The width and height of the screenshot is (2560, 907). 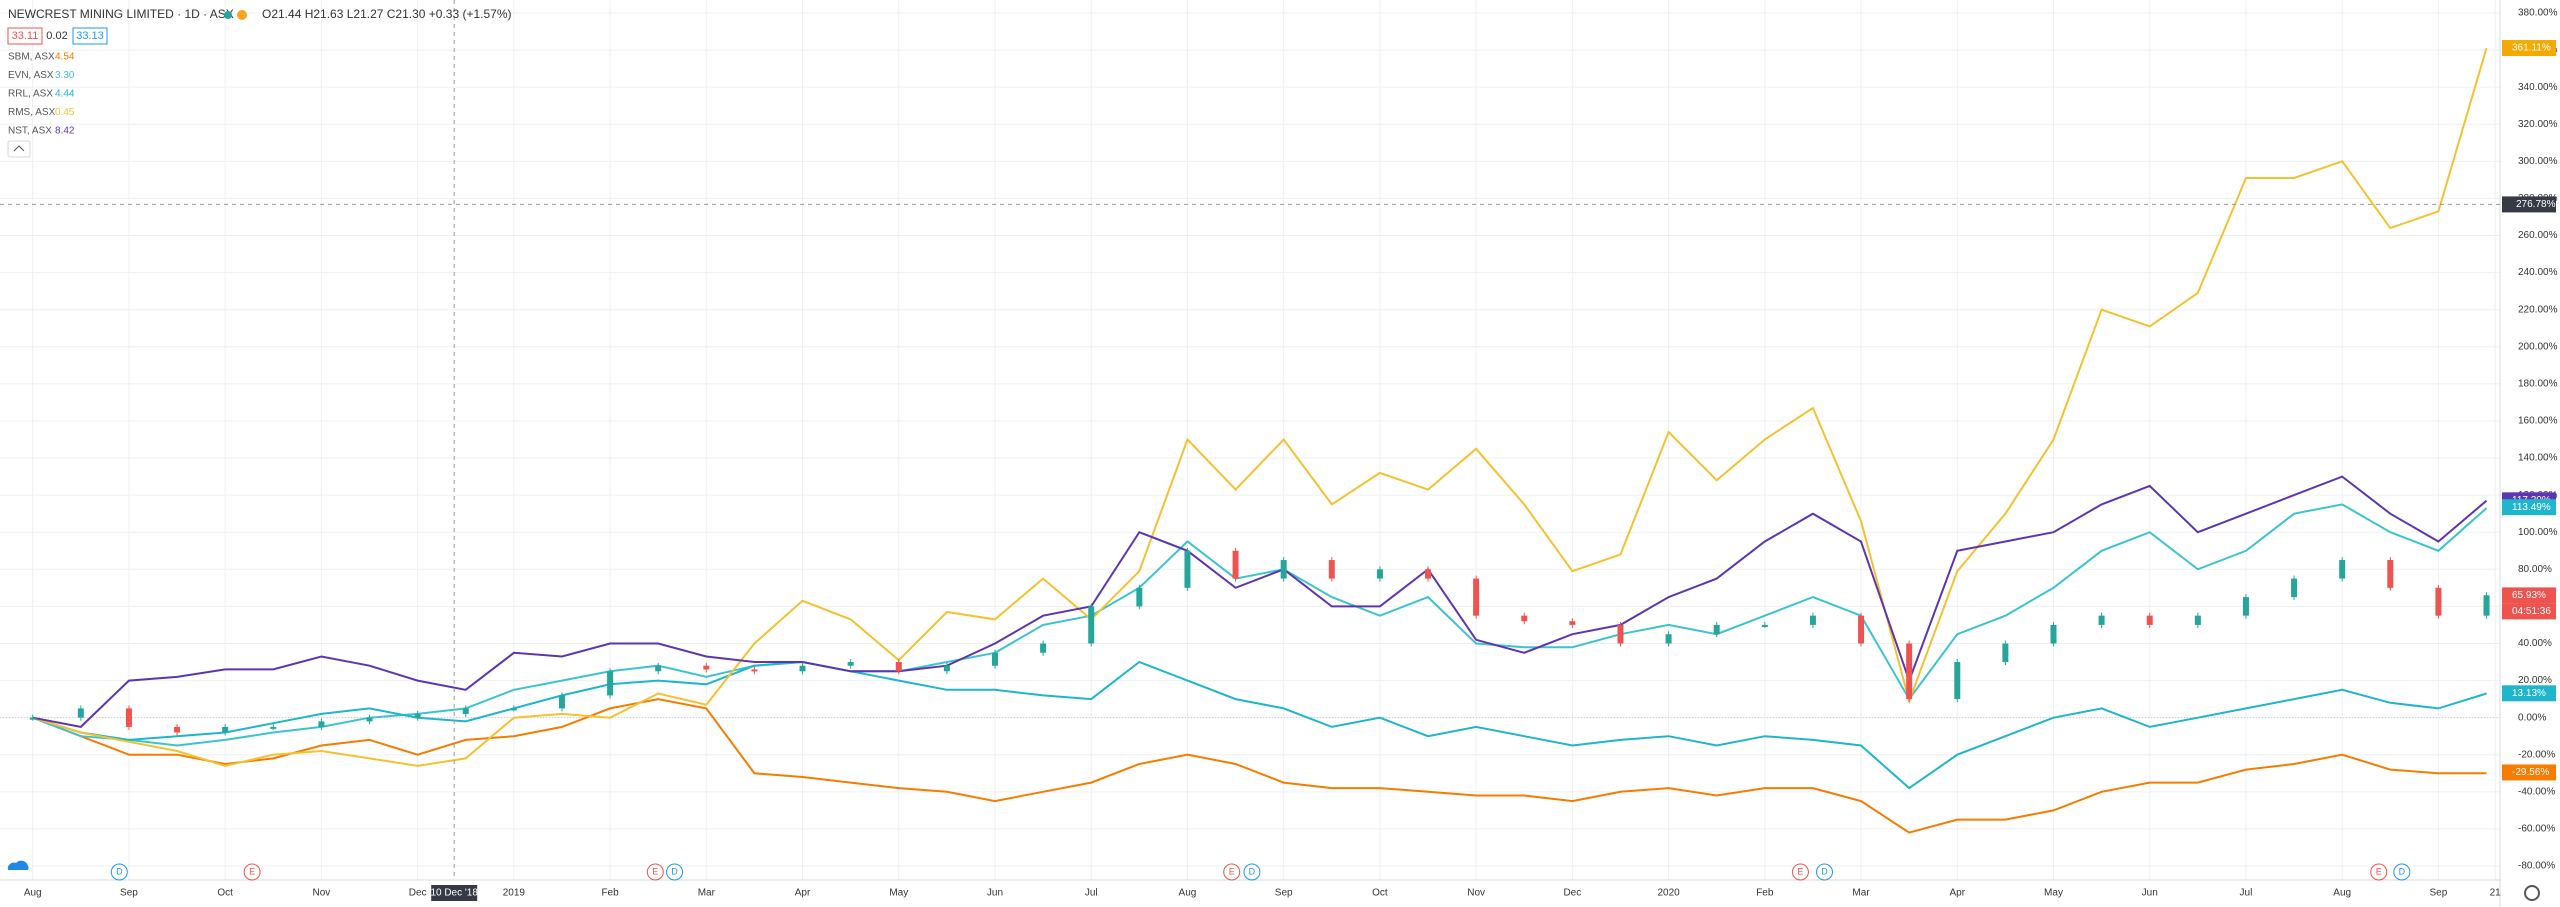 What do you see at coordinates (2536, 754) in the screenshot?
I see `y-tick-label: -20.00%` at bounding box center [2536, 754].